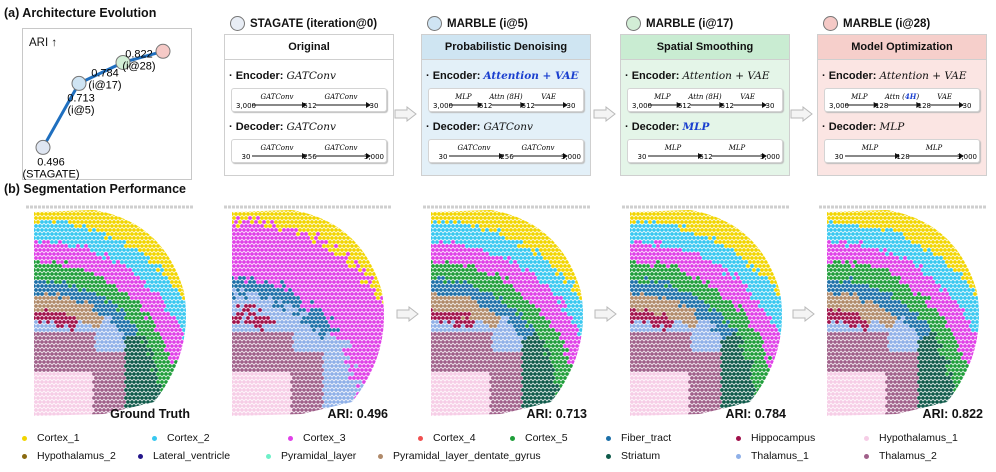 Image resolution: width=996 pixels, height=472 pixels. I want to click on legend-item: Hypothalamus_2, so click(69, 456).